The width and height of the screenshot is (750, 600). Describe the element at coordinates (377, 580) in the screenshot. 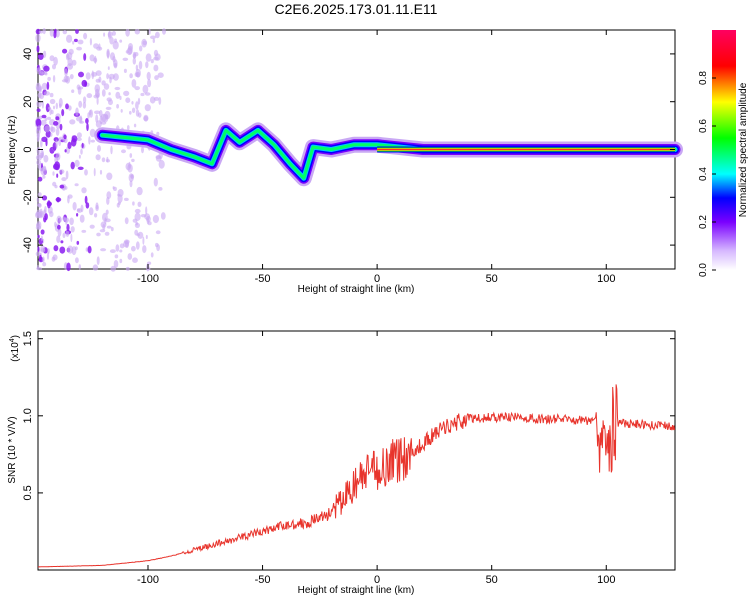

I see `x-tick-label: 0` at that location.